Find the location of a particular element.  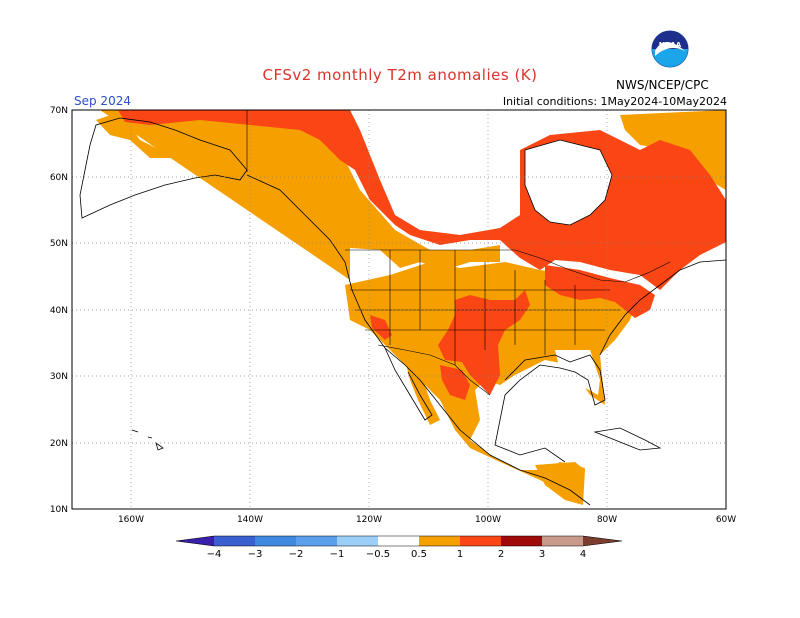

anomaly-region-orange-baja is located at coordinates (422, 392).